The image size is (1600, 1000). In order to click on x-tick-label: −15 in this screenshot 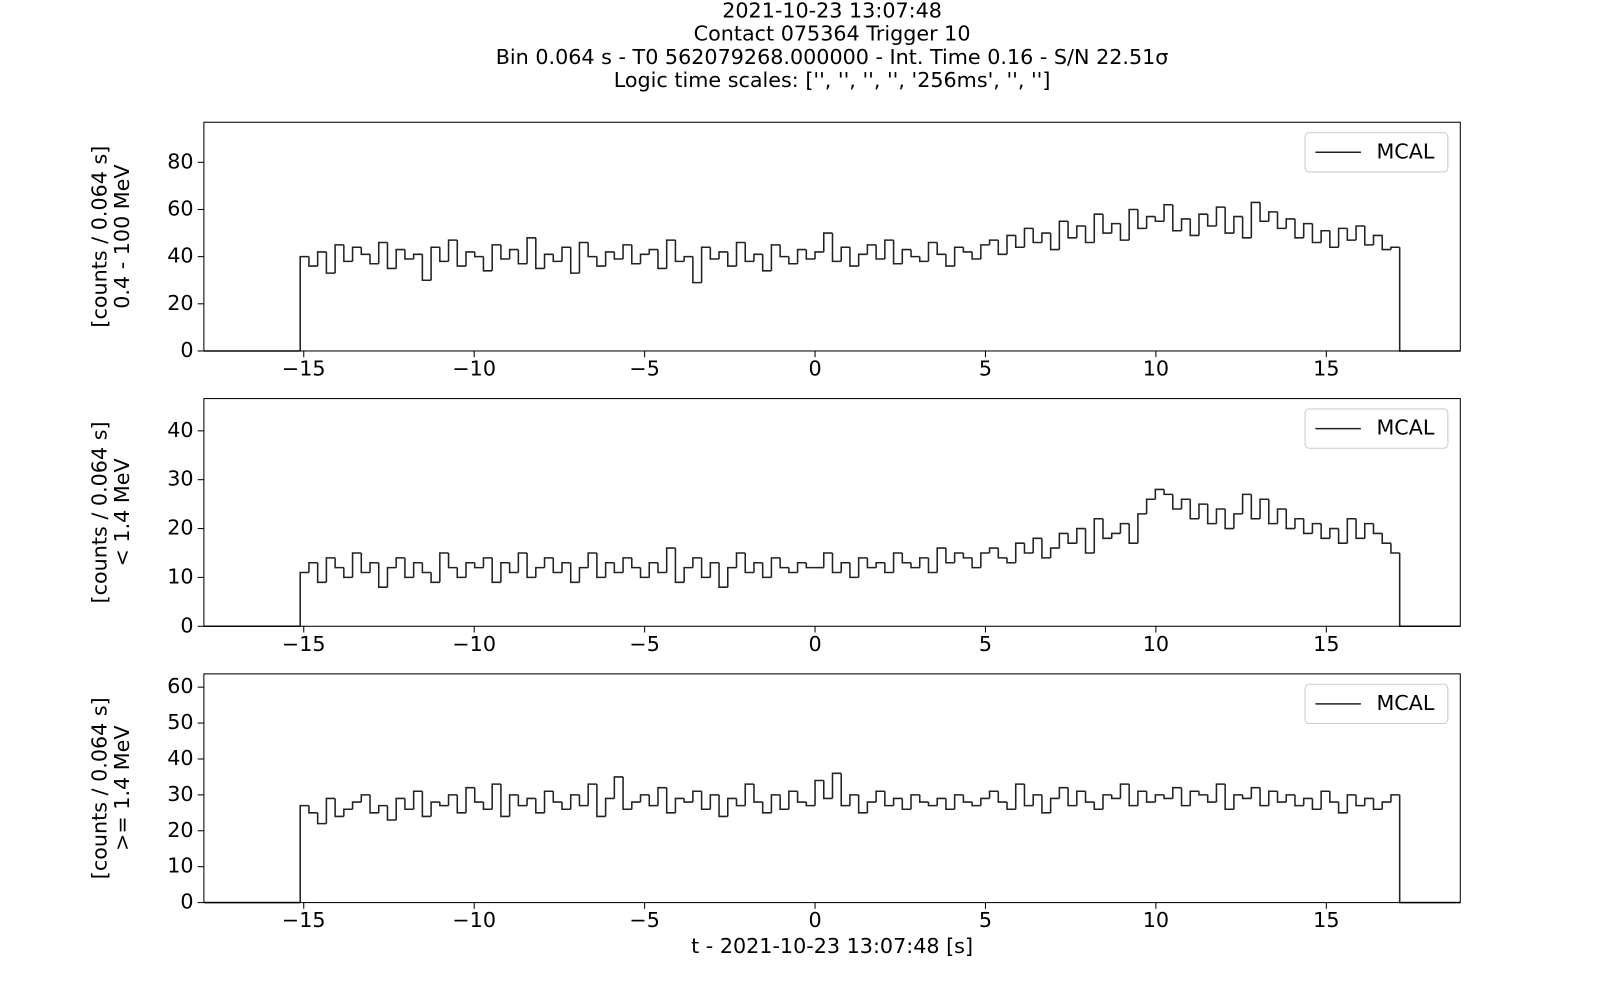, I will do `click(304, 920)`.